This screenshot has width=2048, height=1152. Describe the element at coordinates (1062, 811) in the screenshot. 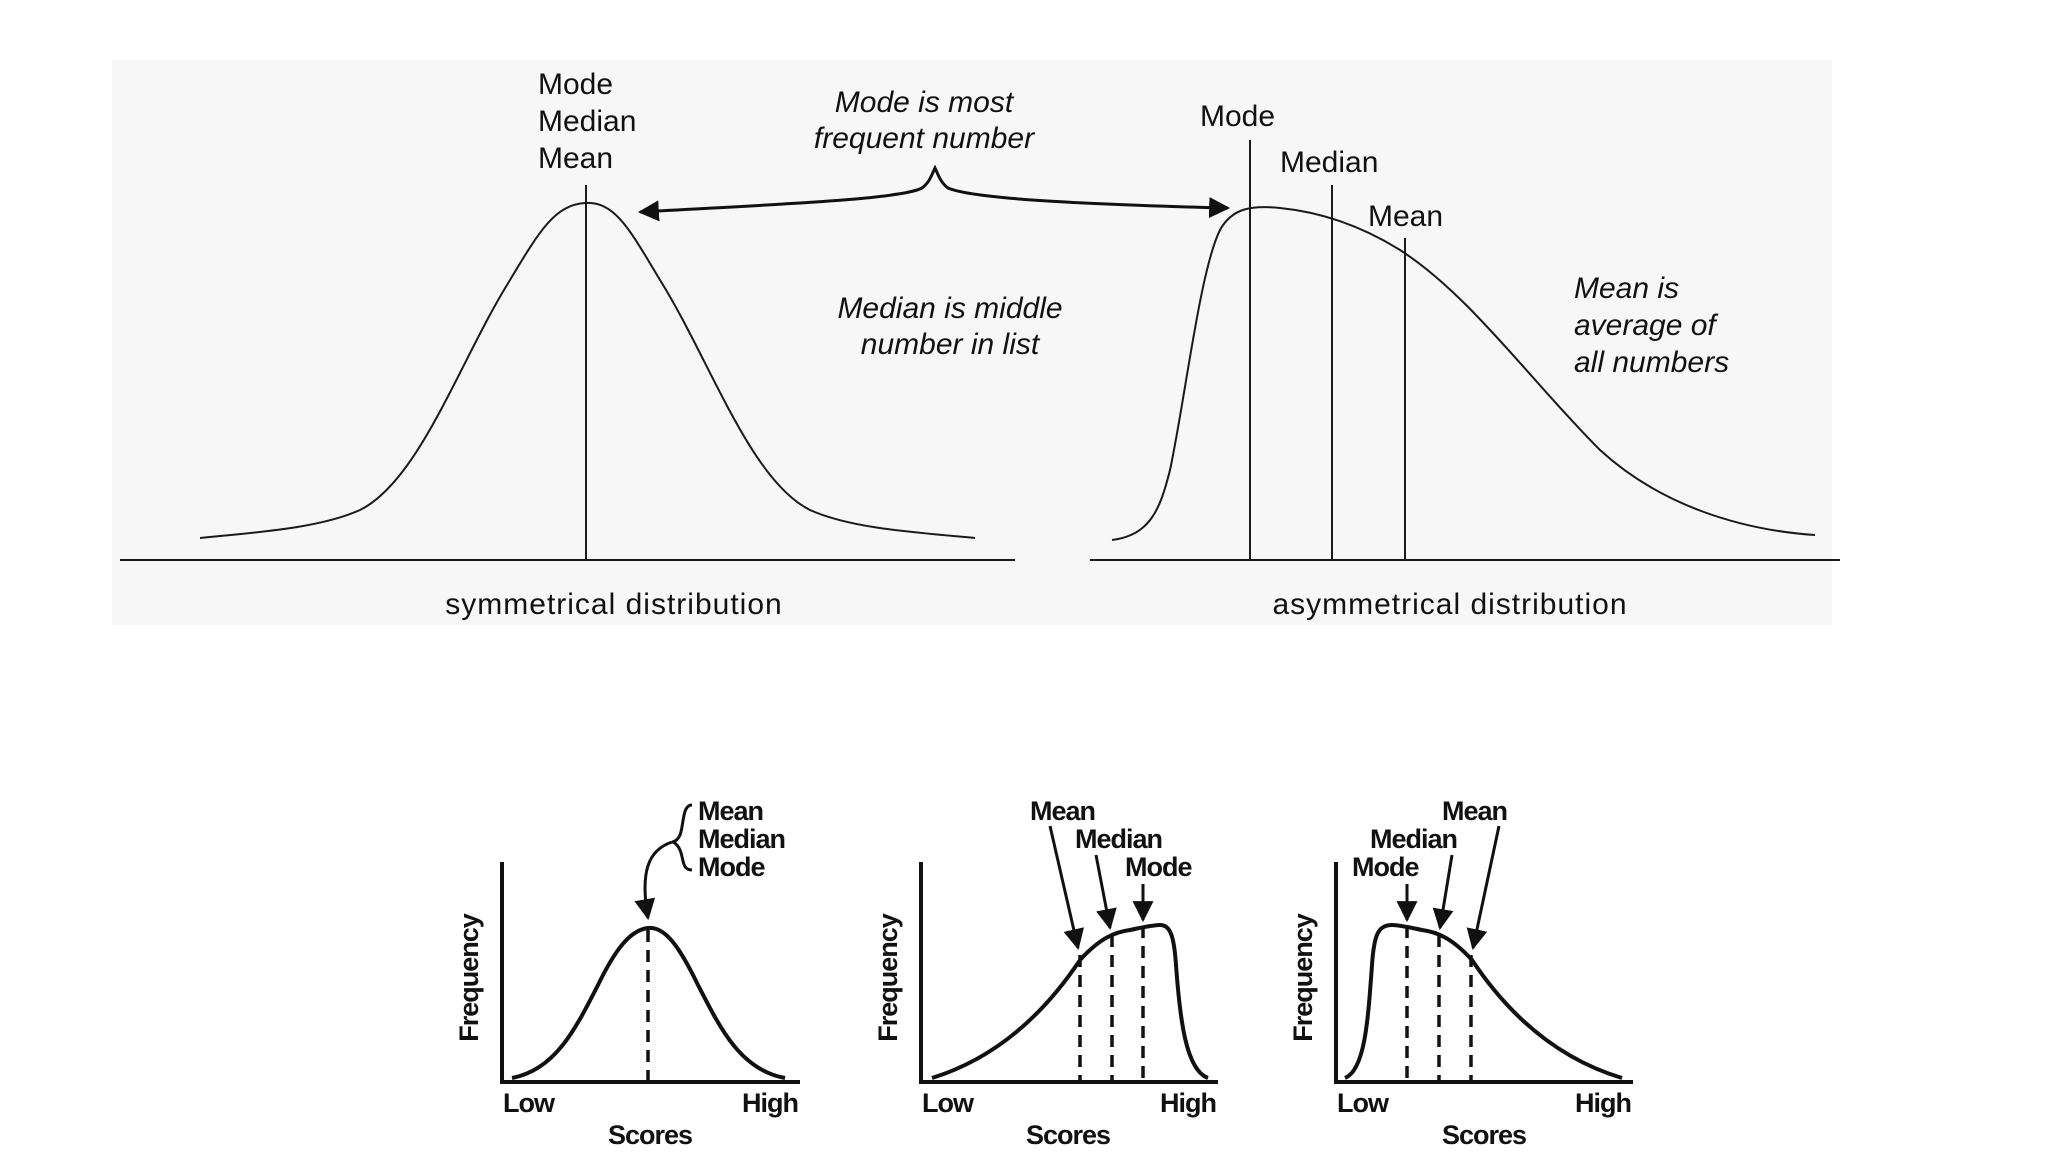

I see `b2-mean-label: Mean` at that location.